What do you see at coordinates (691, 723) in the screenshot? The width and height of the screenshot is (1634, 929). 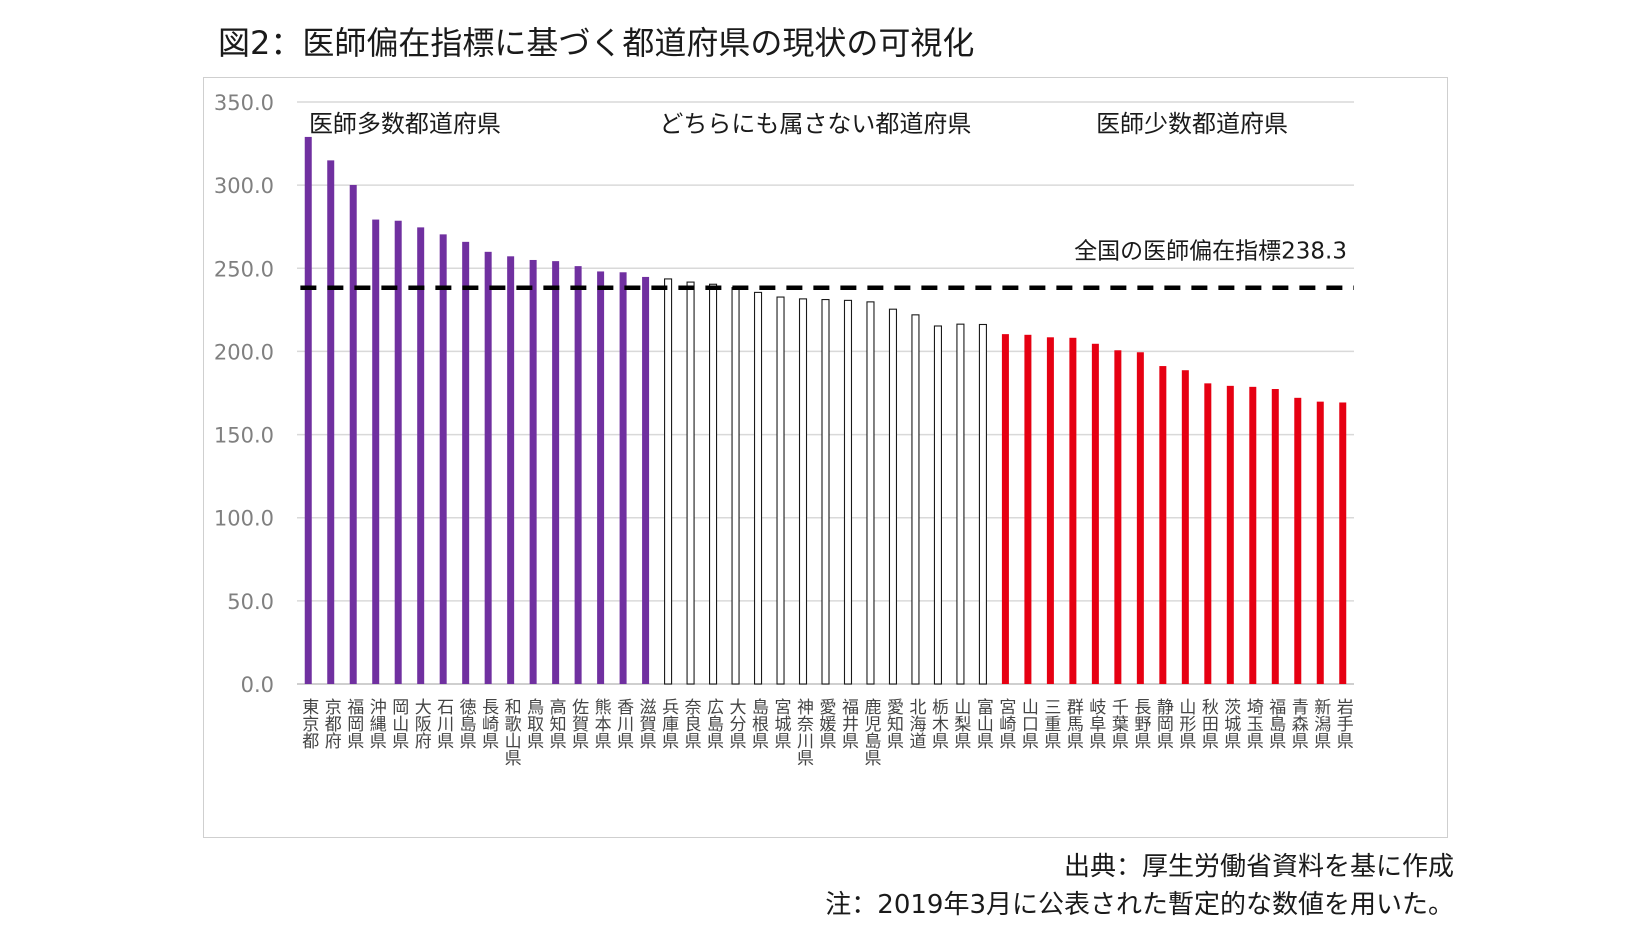 I see `x-tick-label: 奈良県` at bounding box center [691, 723].